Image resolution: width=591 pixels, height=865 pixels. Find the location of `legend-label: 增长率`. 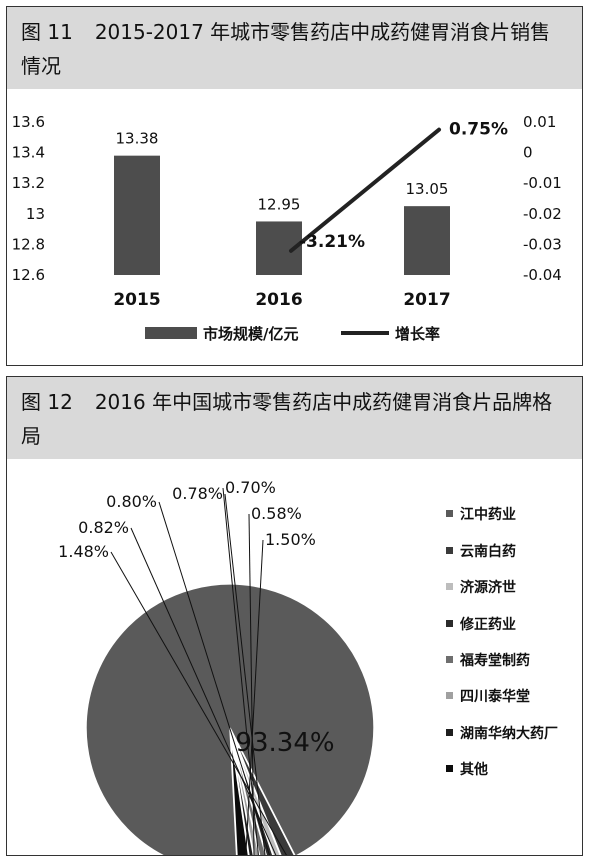

legend-label: 增长率 is located at coordinates (417, 334).